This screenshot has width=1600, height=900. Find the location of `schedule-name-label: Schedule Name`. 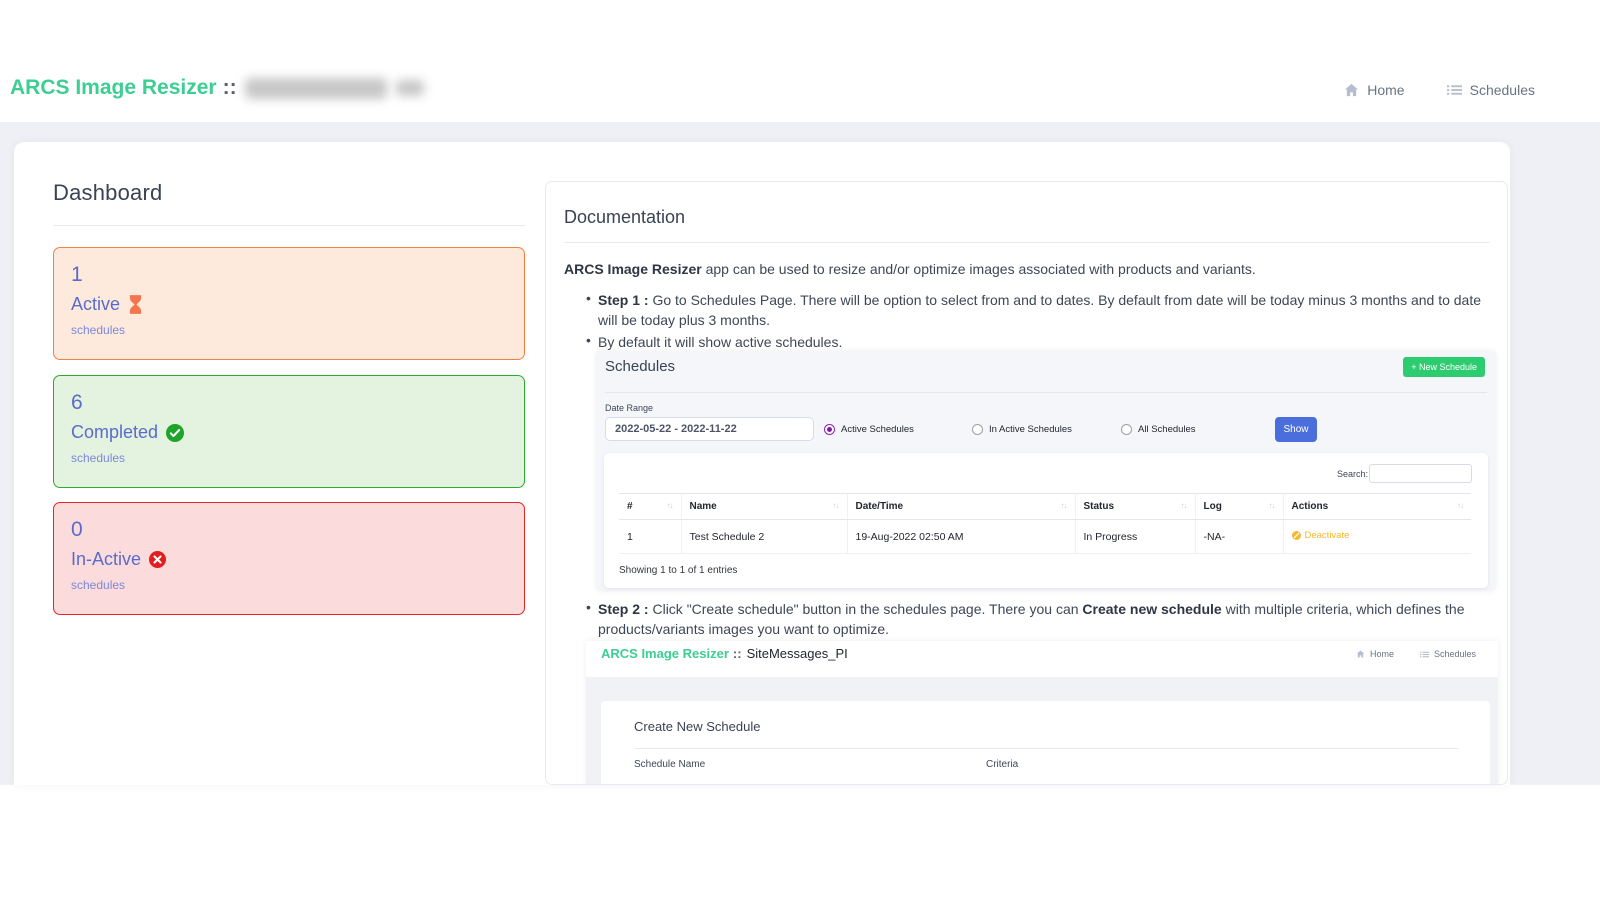

schedule-name-label: Schedule Name is located at coordinates (670, 764).